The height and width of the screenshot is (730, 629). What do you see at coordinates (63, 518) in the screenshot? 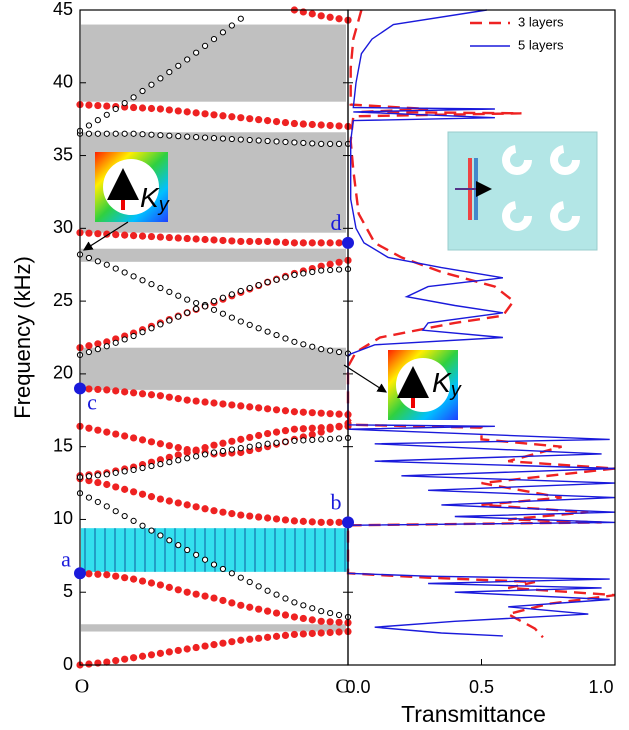
I see `y-tick-label: 10` at bounding box center [63, 518].